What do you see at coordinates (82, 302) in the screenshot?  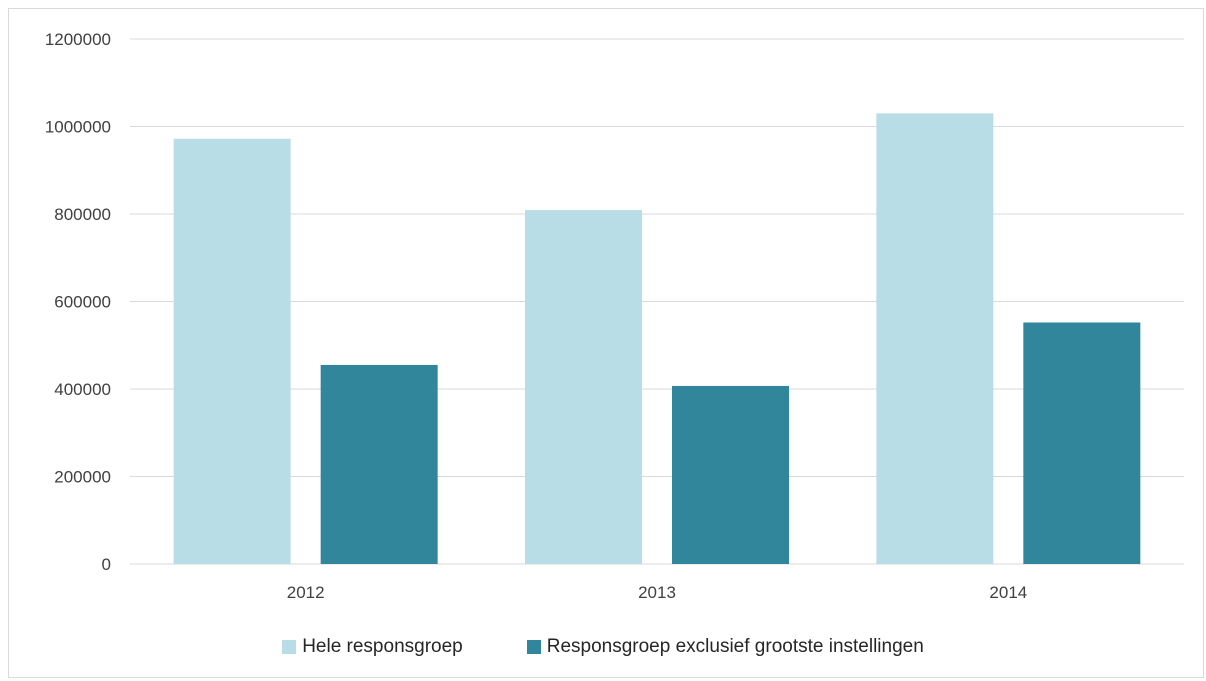 I see `y-tick-label: 600000` at bounding box center [82, 302].